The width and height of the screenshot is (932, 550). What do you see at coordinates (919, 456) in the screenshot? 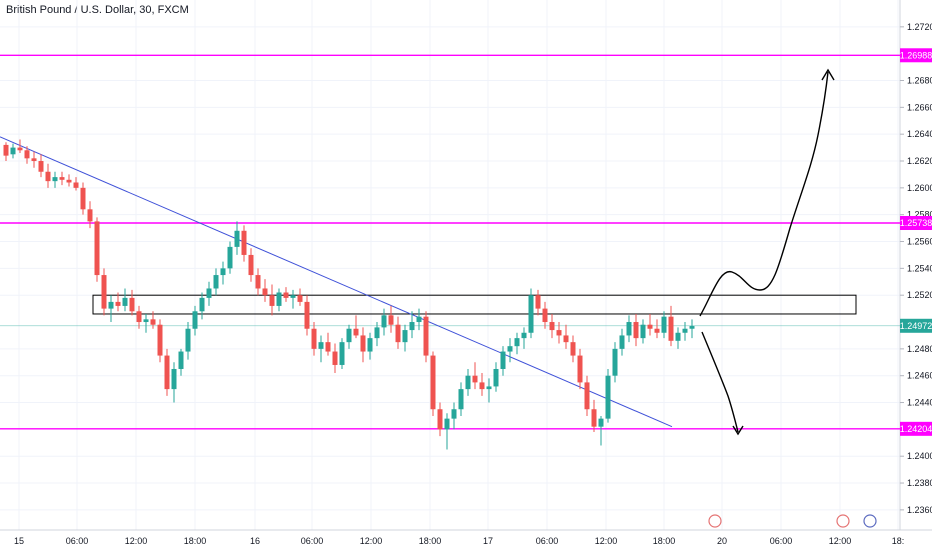
I see `price-tick-label: 1.24000` at bounding box center [919, 456].